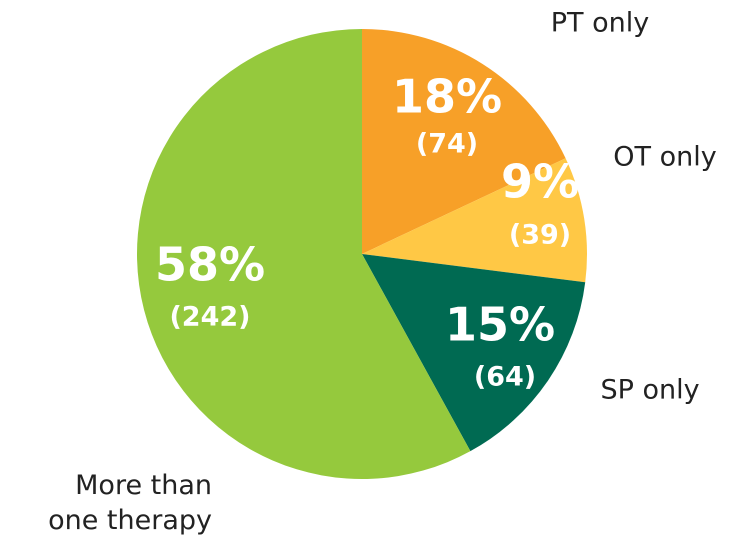  What do you see at coordinates (210, 265) in the screenshot?
I see `percent-label: 58%` at bounding box center [210, 265].